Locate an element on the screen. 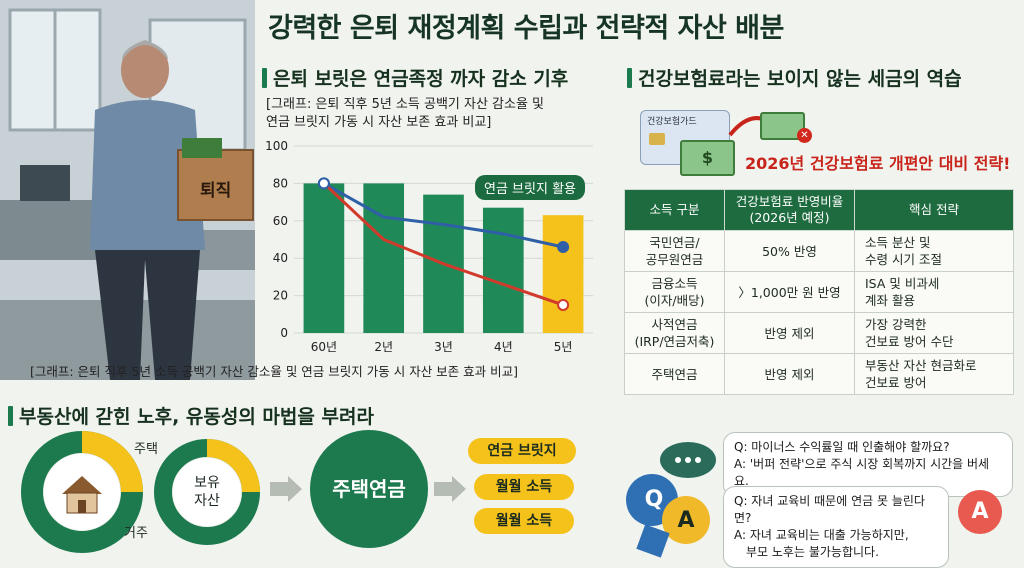 This screenshot has height=568, width=1024. x-tick-label: 2년 is located at coordinates (383, 347).